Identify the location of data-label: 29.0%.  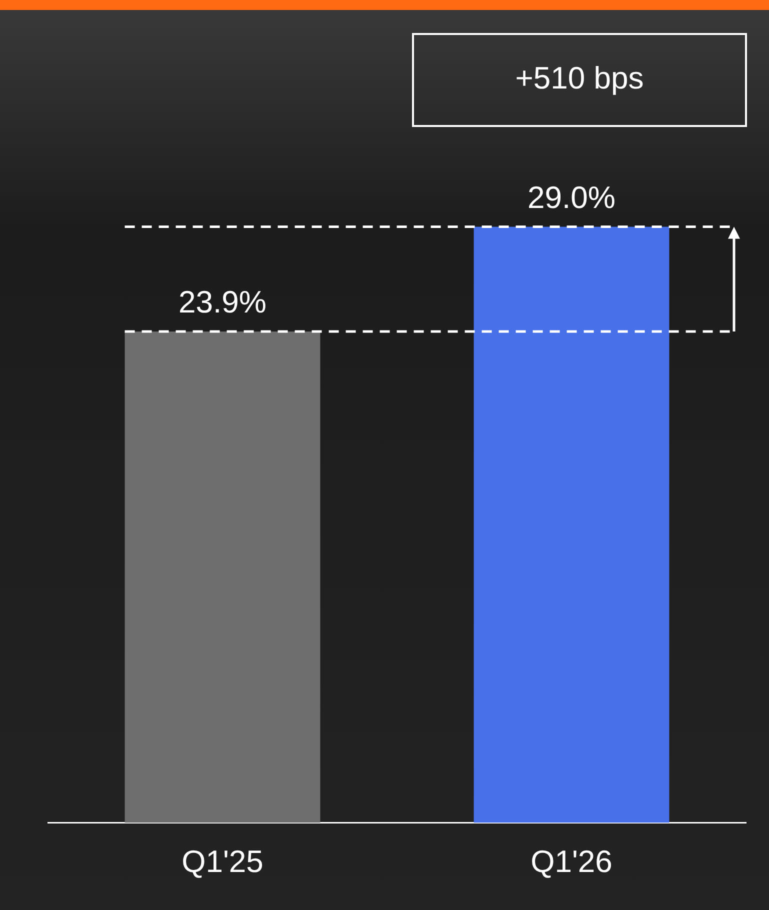
(572, 197).